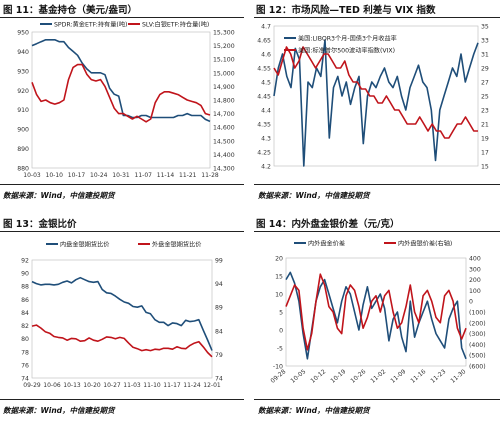 Image resolution: width=500 pixels, height=422 pixels. What do you see at coordinates (59, 195) in the screenshot?
I see `panel-source-11: 数据来源：Wind，中信建投期货` at bounding box center [59, 195].